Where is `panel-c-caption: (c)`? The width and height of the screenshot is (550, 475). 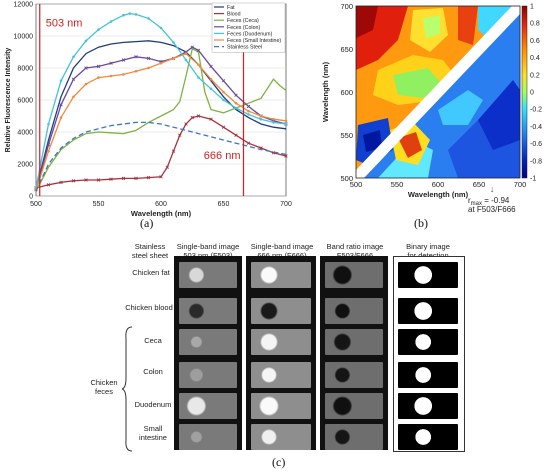
panel-c-caption: (c) is located at coordinates (279, 462).